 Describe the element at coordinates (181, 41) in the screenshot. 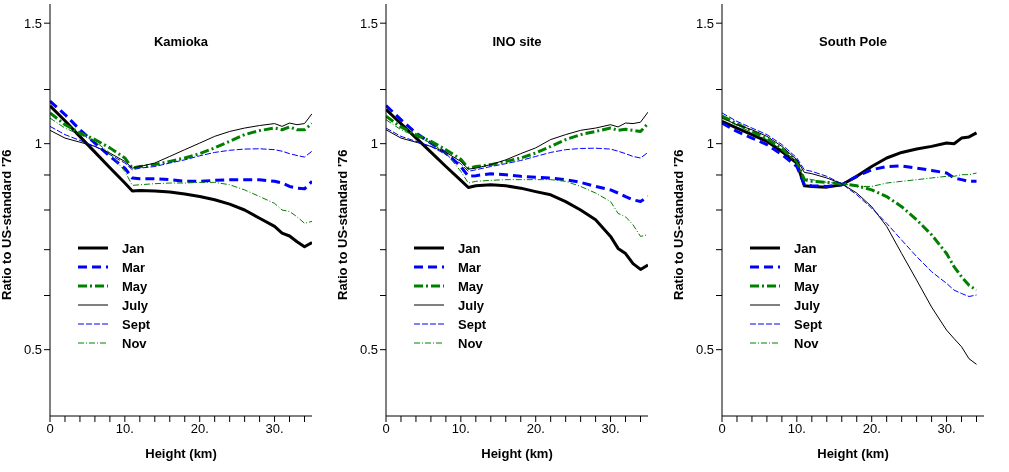

I see `text: Kamioka` at that location.